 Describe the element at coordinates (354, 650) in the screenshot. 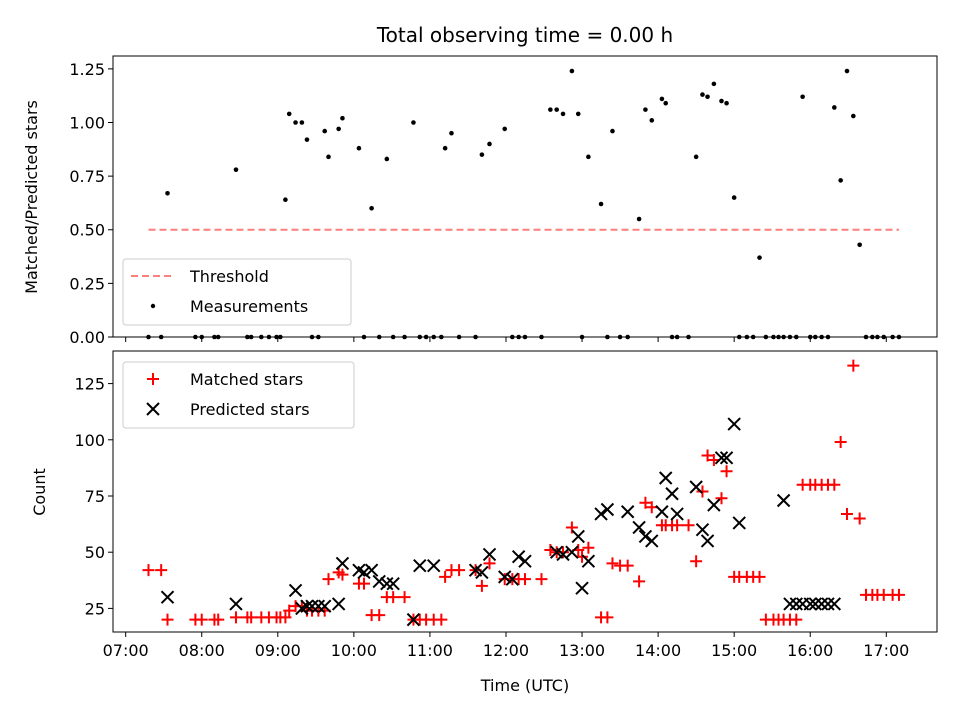

I see `x-tick-label-1-3: 10:00` at that location.